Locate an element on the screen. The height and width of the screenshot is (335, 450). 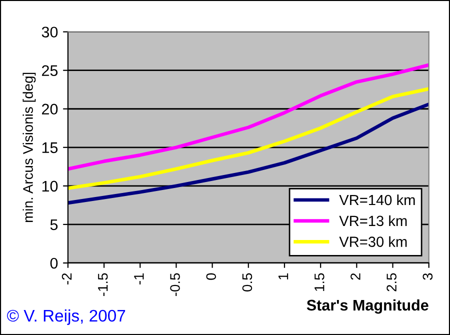
legend-label: VR=140 km is located at coordinates (377, 200).